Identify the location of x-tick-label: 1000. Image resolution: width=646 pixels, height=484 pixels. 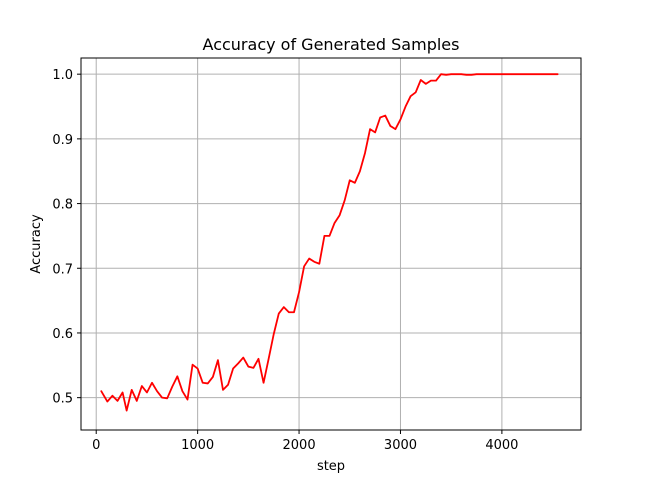
(197, 445).